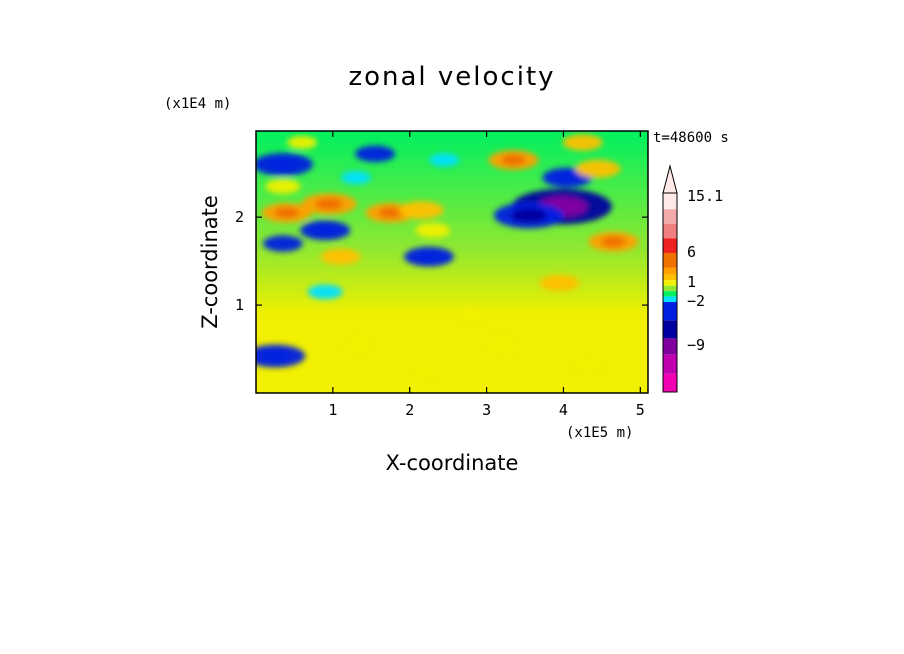 Image resolution: width=904 pixels, height=654 pixels. I want to click on x-tick-label: 5, so click(640, 410).